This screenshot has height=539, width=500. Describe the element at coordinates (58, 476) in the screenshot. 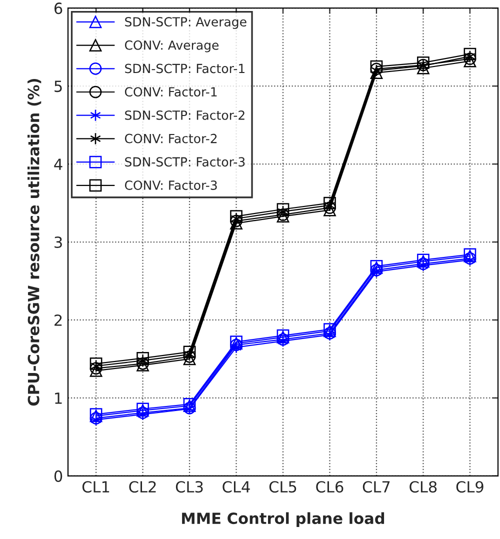

I see `y-tick-label: 0` at that location.